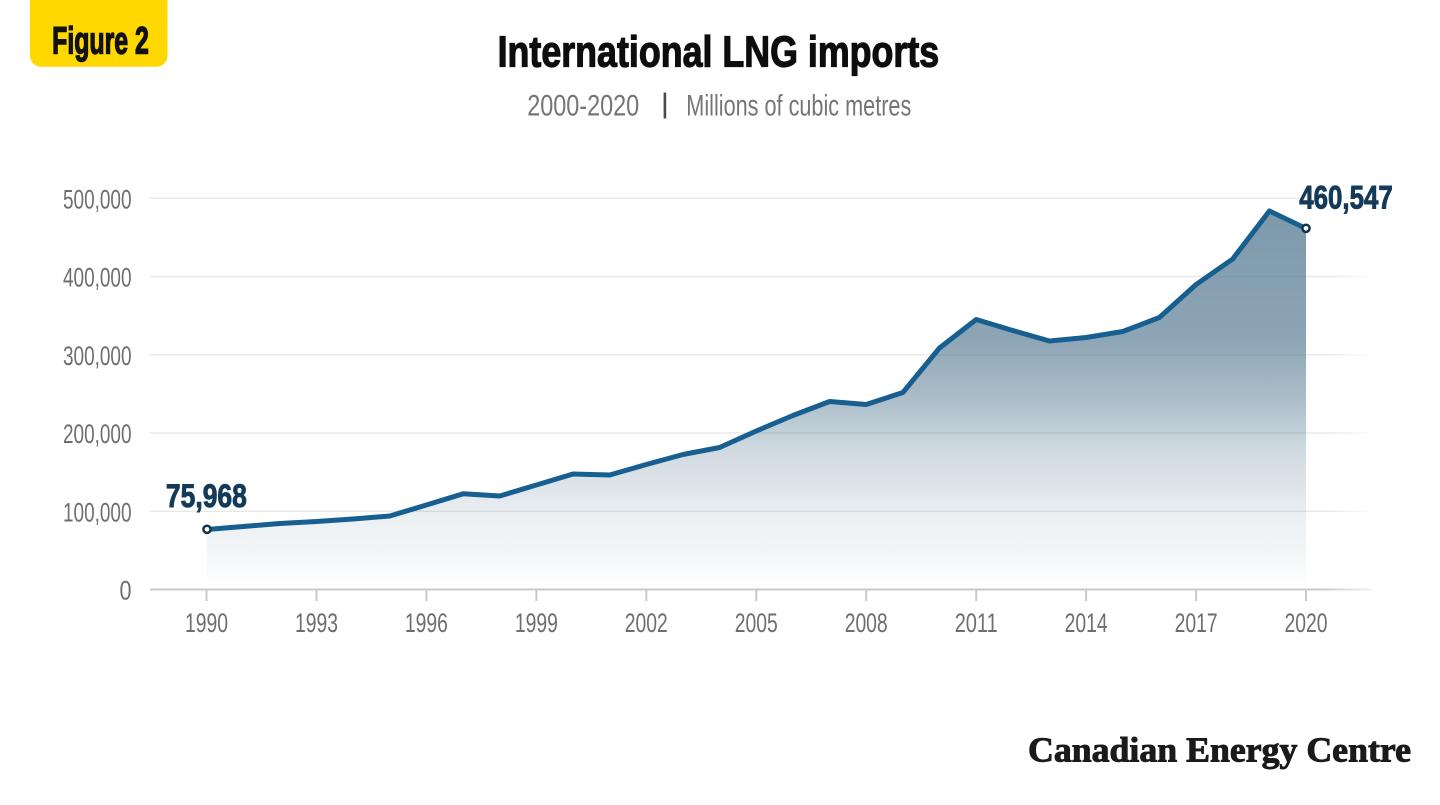 This screenshot has height=805, width=1440. I want to click on svg-text: 1990, so click(206, 623).